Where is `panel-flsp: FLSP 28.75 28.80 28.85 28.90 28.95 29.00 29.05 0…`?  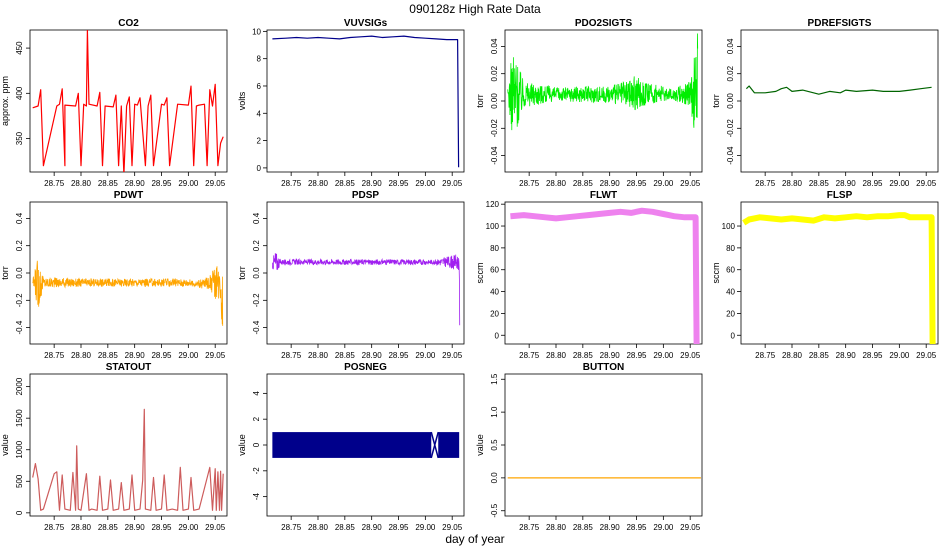 panel-flsp: FLSP 28.75 28.80 28.85 28.90 28.95 29.00 29.05 0… is located at coordinates (825, 275).